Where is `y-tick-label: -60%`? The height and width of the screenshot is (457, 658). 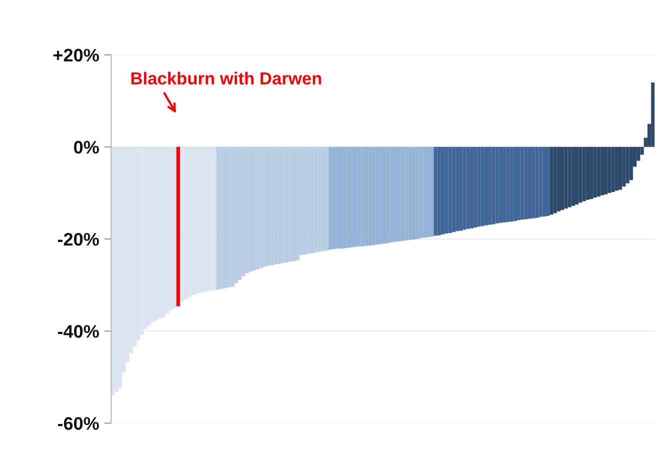
y-tick-label: -60% is located at coordinates (78, 423).